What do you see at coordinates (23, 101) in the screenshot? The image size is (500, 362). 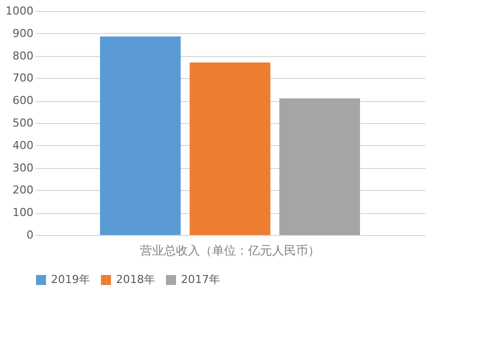 I see `y-tick-label: 600` at bounding box center [23, 101].